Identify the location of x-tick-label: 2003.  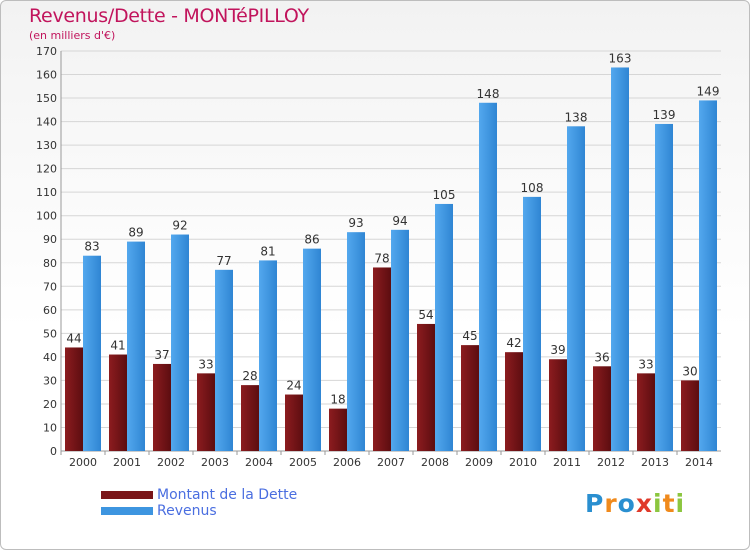
(215, 462).